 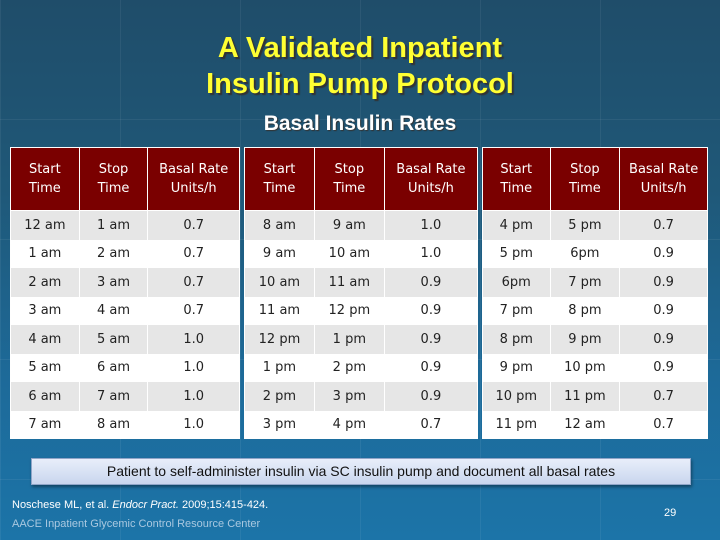 I want to click on stop-time-cell: 10 am, so click(x=349, y=253).